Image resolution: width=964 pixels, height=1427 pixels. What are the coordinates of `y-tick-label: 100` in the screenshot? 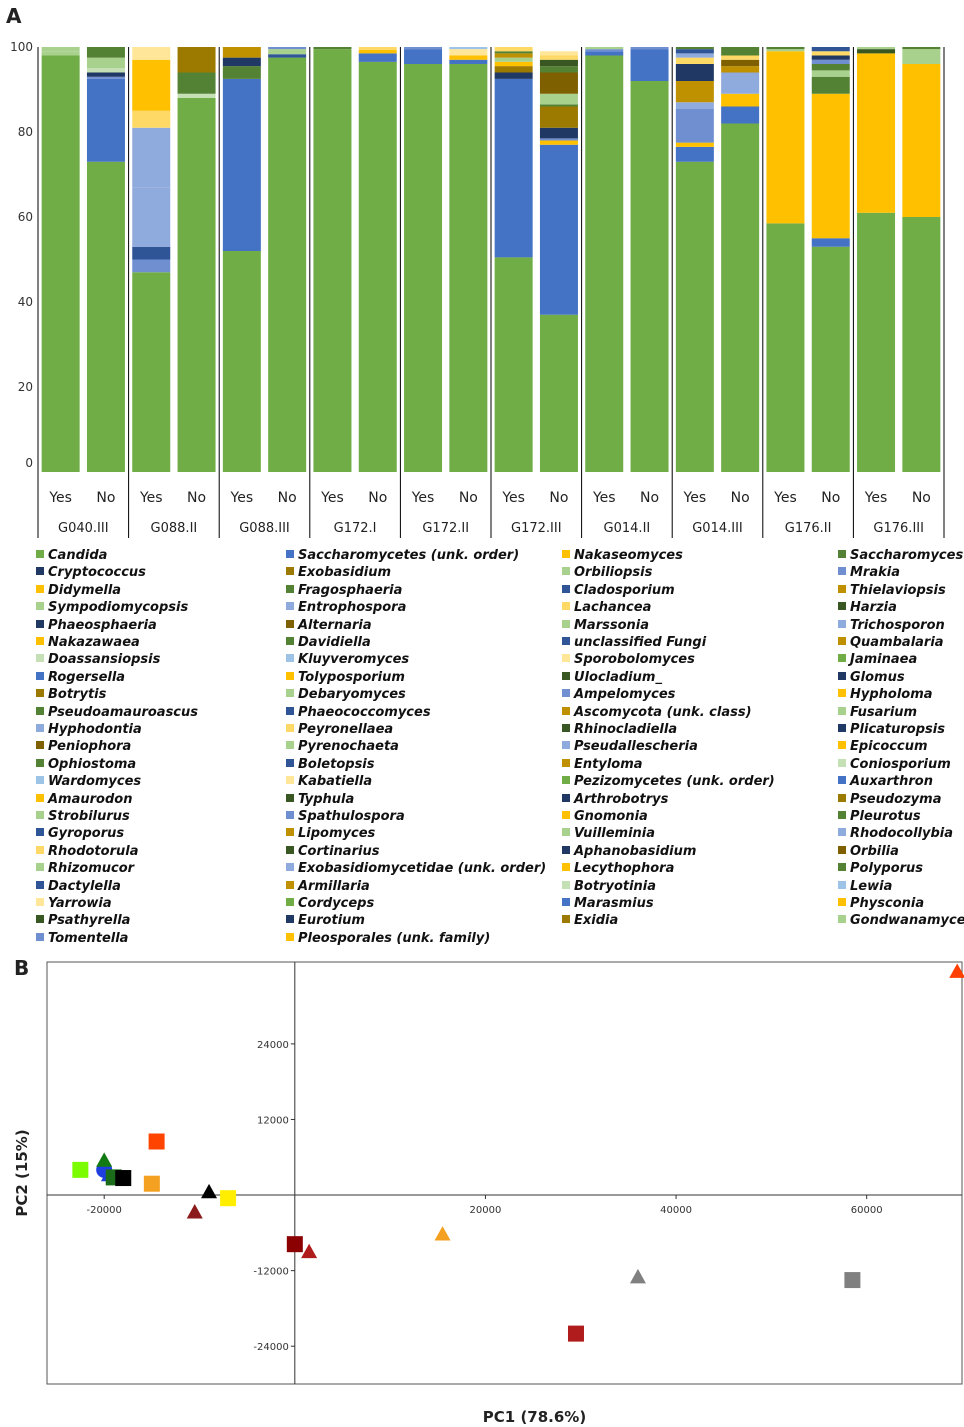 It's located at (21, 47).